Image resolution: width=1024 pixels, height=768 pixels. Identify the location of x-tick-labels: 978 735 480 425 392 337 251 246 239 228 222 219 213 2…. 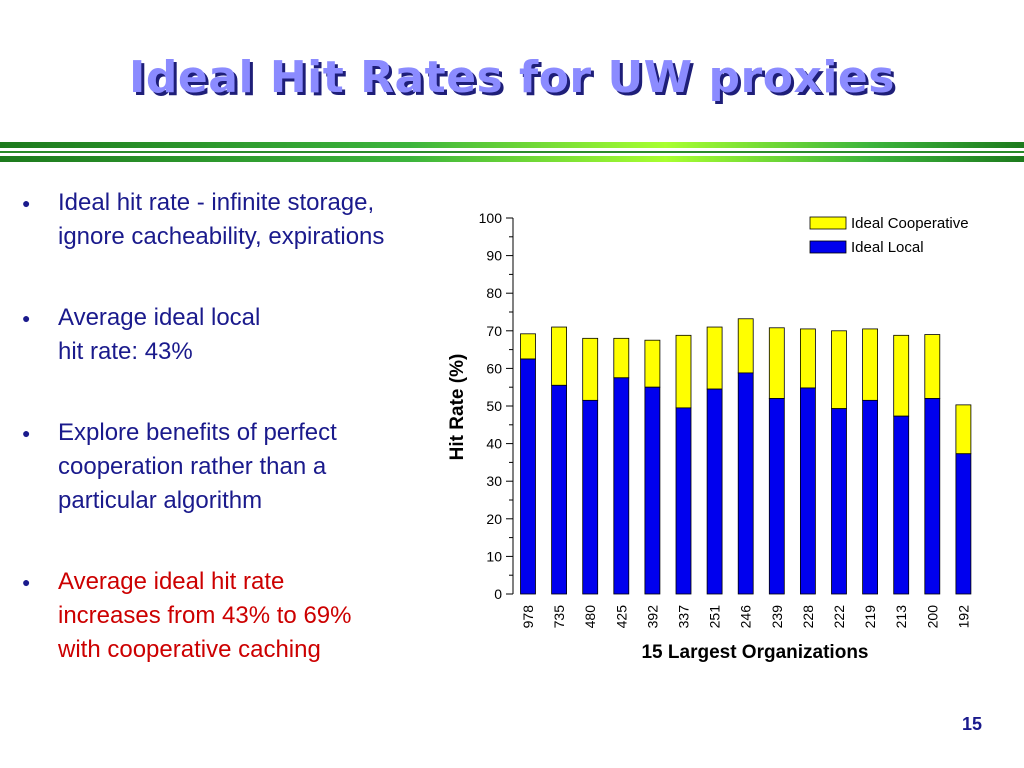
(745, 617).